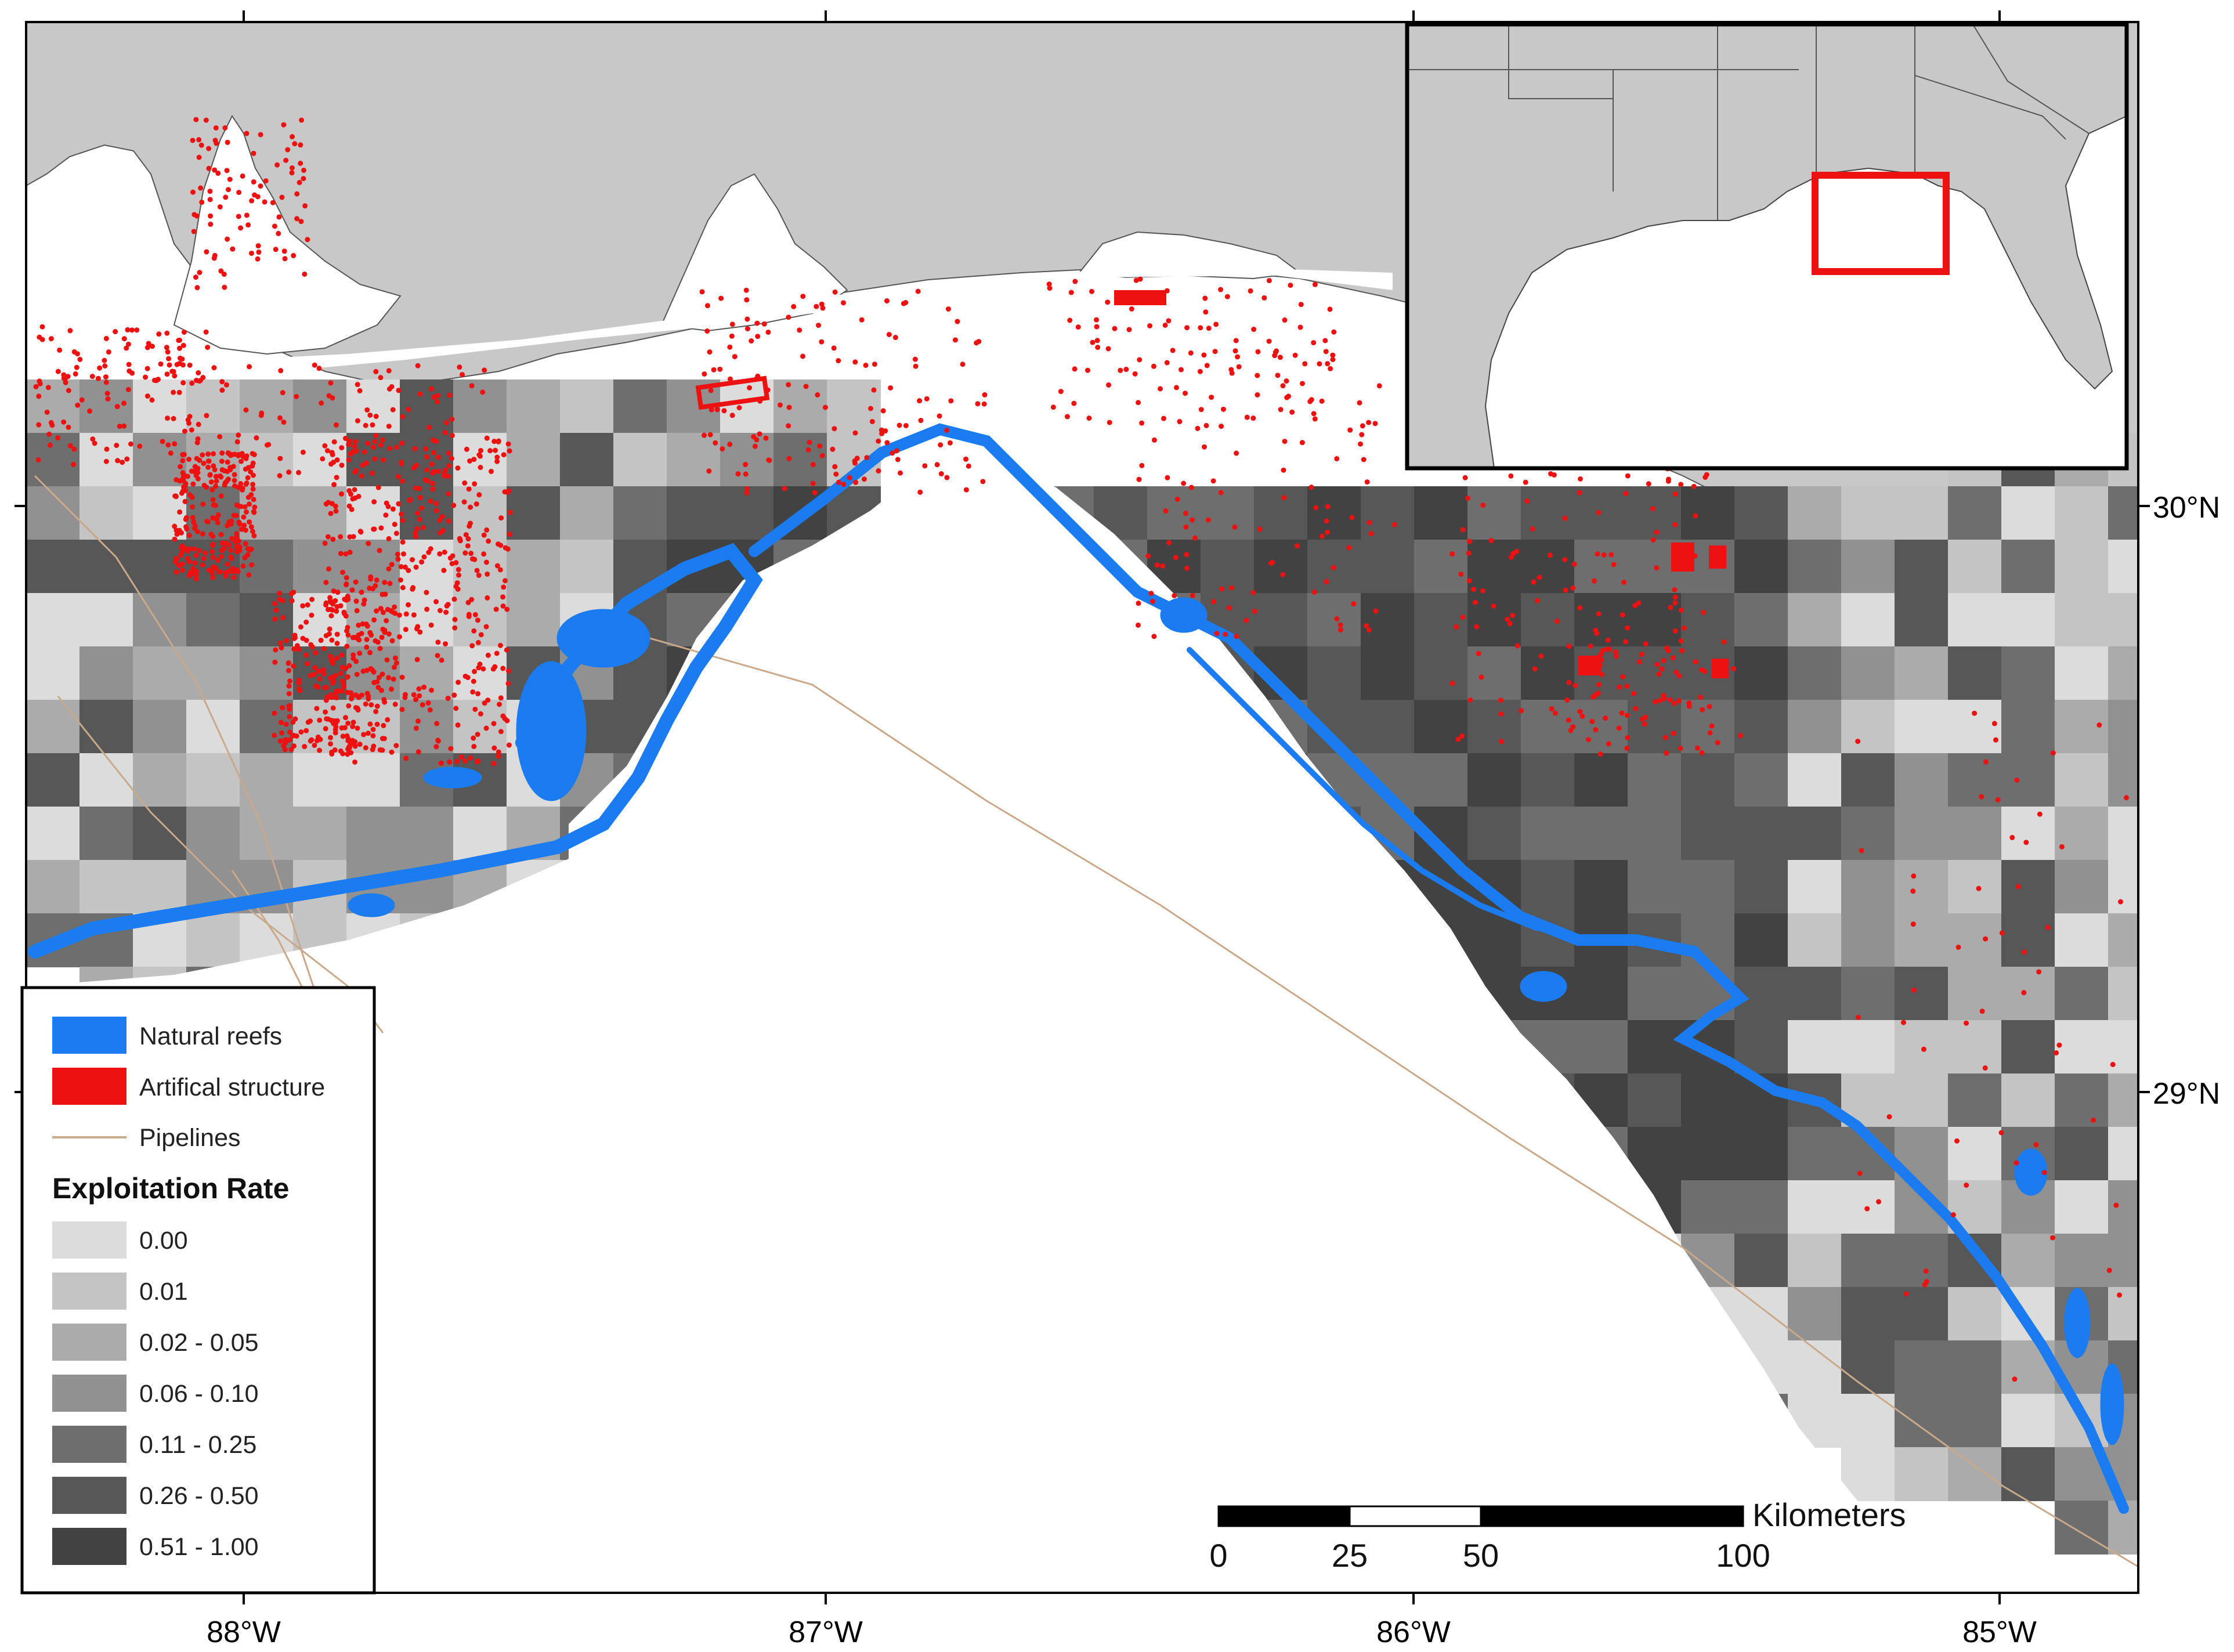  What do you see at coordinates (1743, 1555) in the screenshot?
I see `scale-tick-100: 100` at bounding box center [1743, 1555].